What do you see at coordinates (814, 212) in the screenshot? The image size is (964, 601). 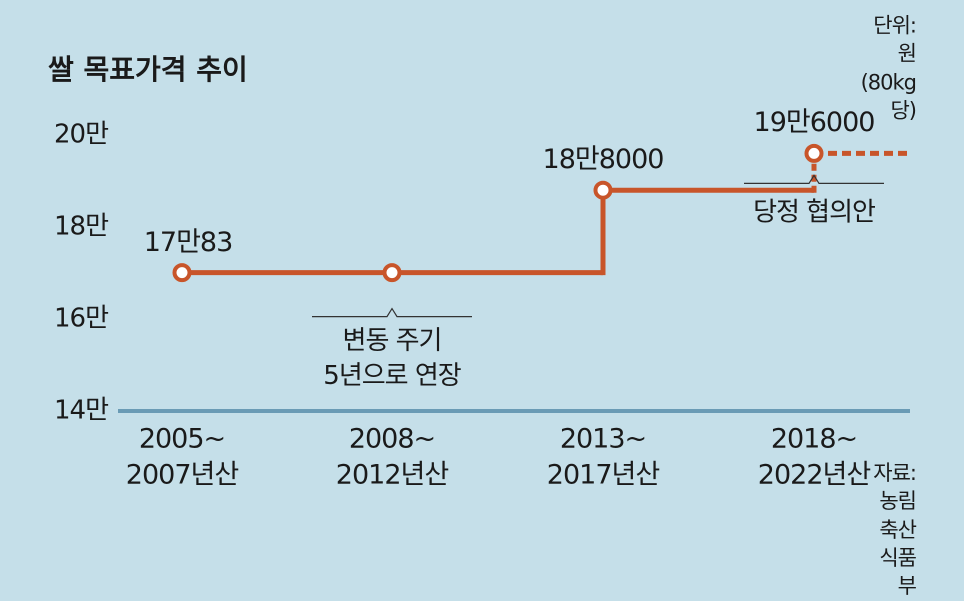 I see `annotation: 당정 협의안` at bounding box center [814, 212].